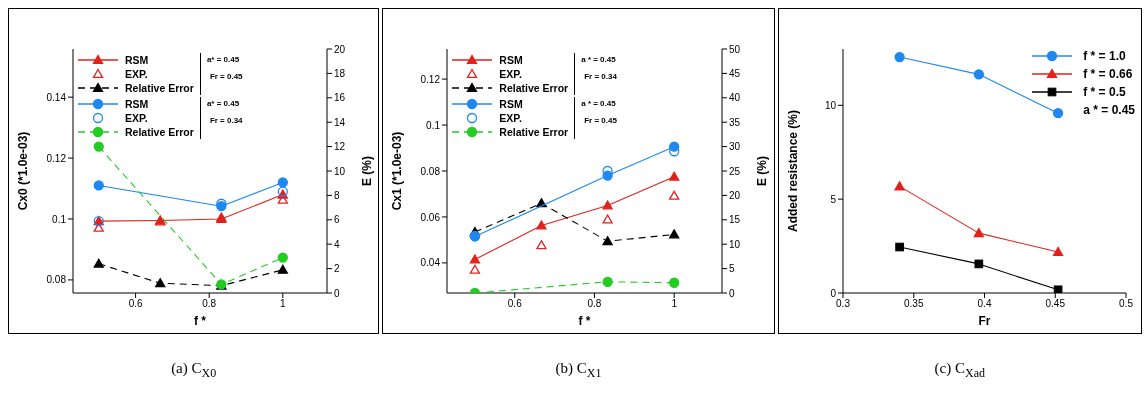 The width and height of the screenshot is (1148, 410). What do you see at coordinates (833, 199) in the screenshot?
I see `y-tick-label: 5` at bounding box center [833, 199].